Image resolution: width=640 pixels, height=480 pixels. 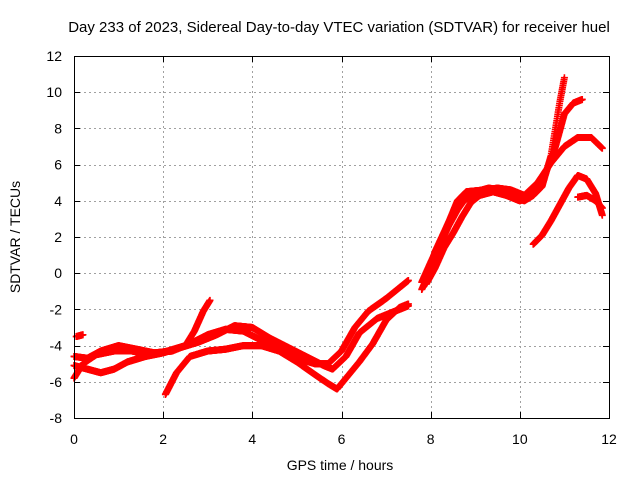 What do you see at coordinates (58, 201) in the screenshot?
I see `y-tick-label: 4` at bounding box center [58, 201].